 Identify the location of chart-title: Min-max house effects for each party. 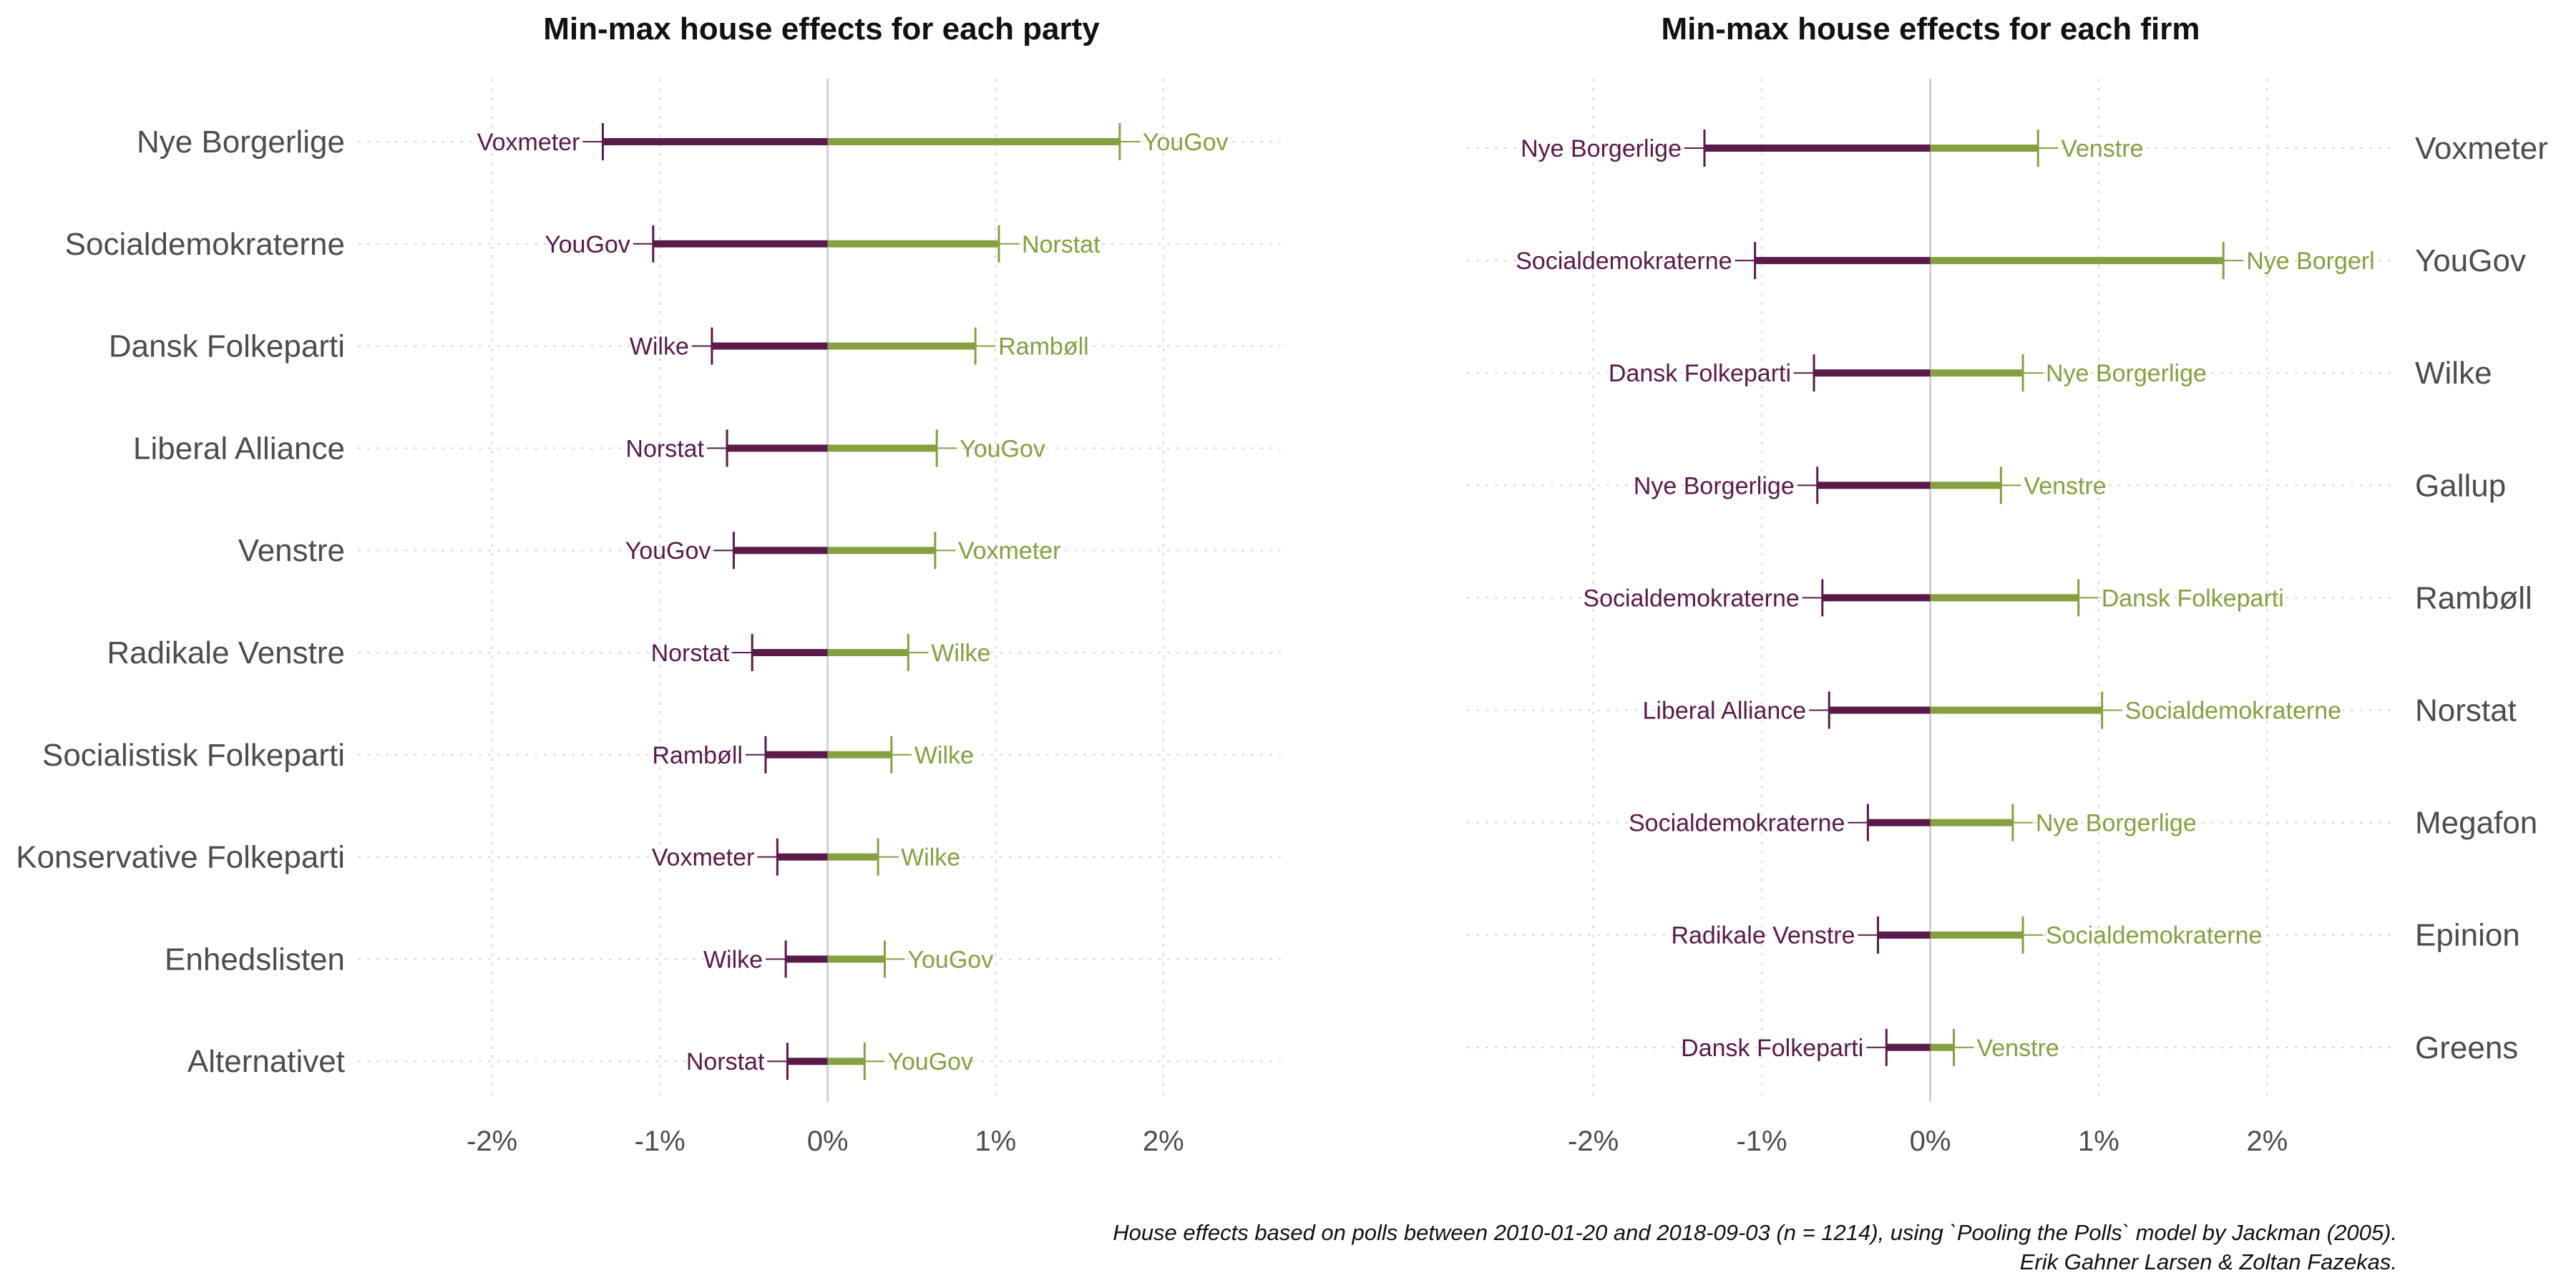
(822, 29).